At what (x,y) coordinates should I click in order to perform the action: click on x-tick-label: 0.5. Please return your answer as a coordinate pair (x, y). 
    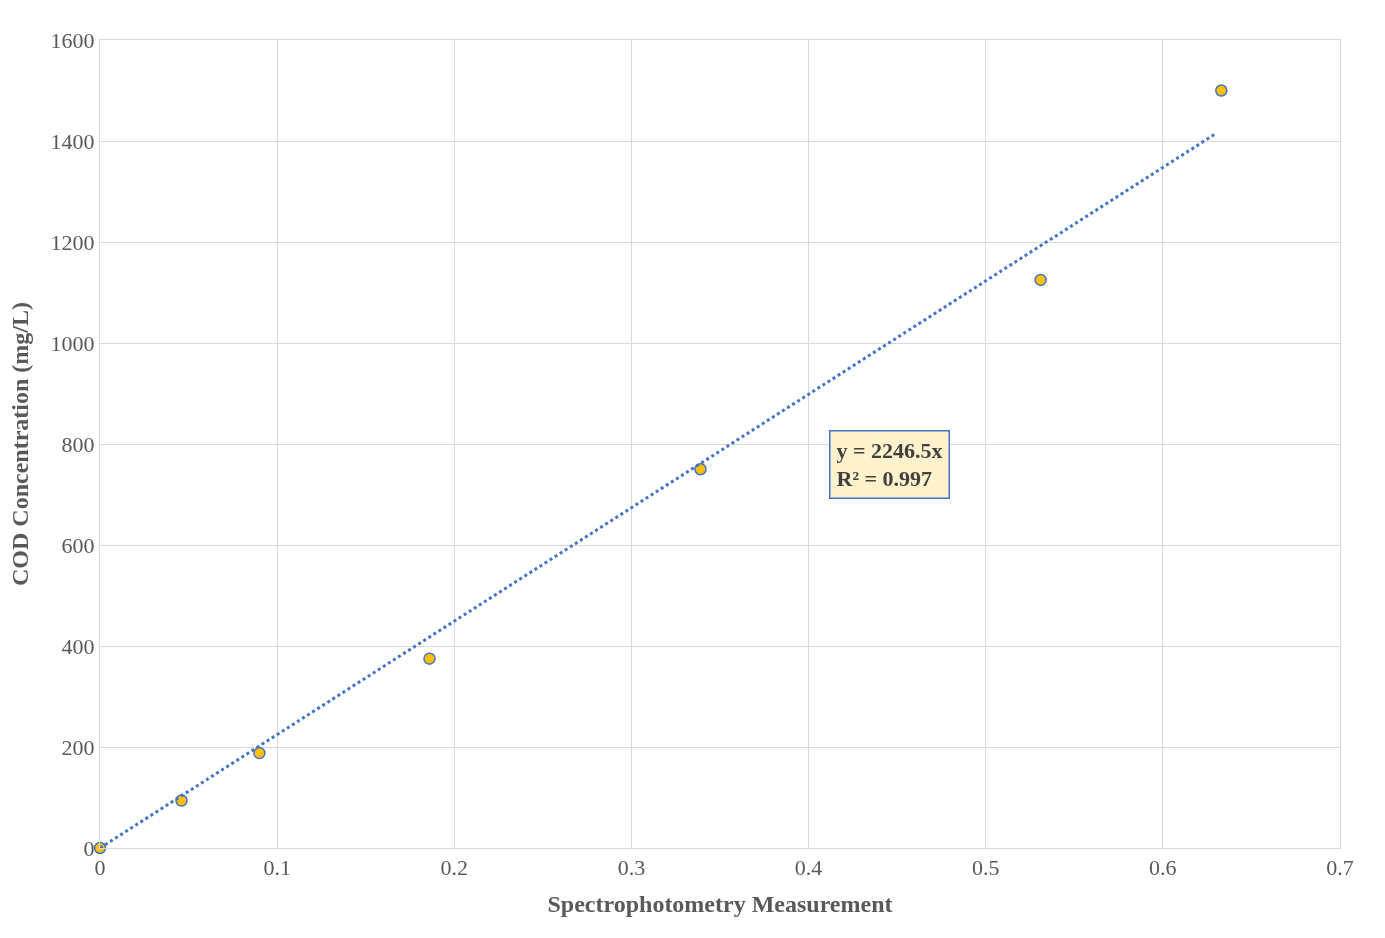
    Looking at the image, I should click on (985, 868).